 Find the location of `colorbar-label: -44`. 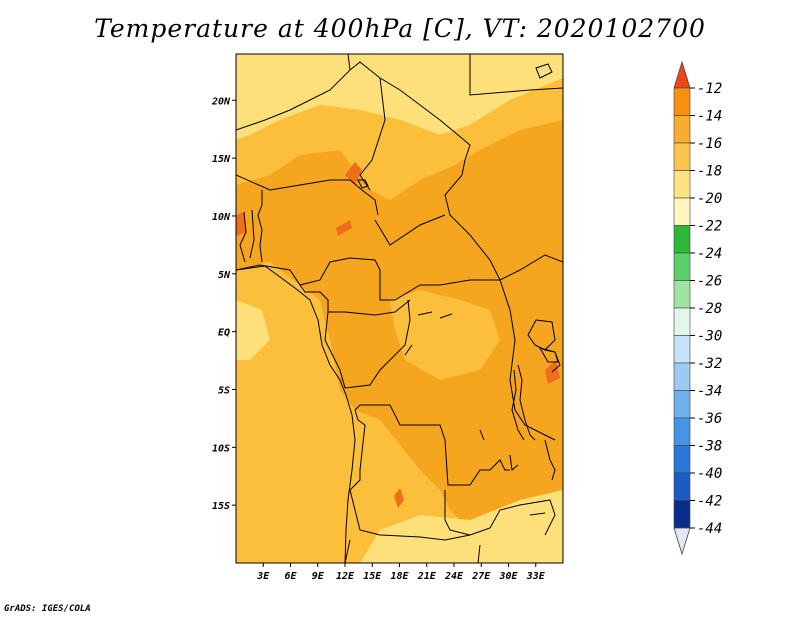

colorbar-label: -44 is located at coordinates (709, 529).